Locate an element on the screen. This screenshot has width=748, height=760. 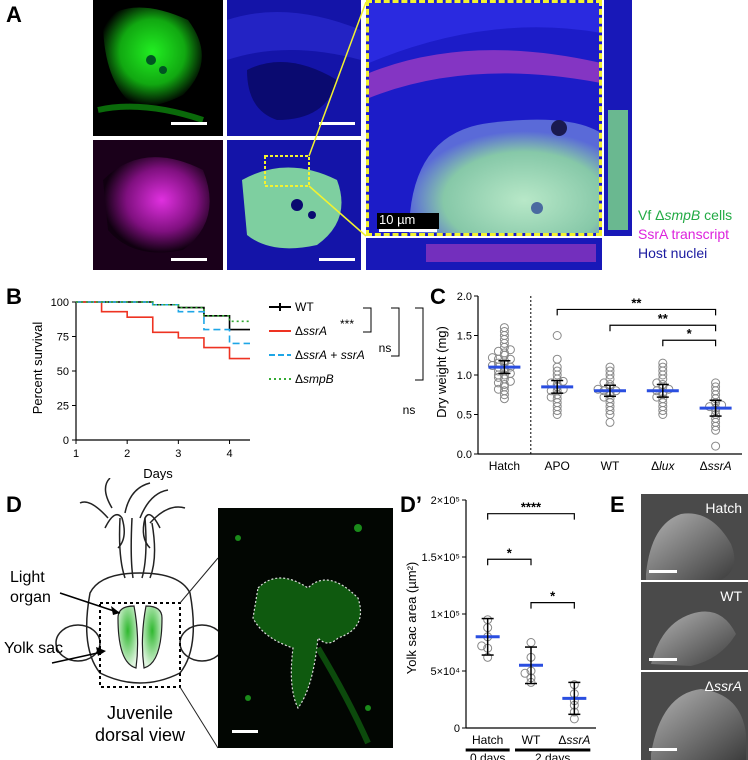
micrograph-light-organ is located at coordinates (305, 628).